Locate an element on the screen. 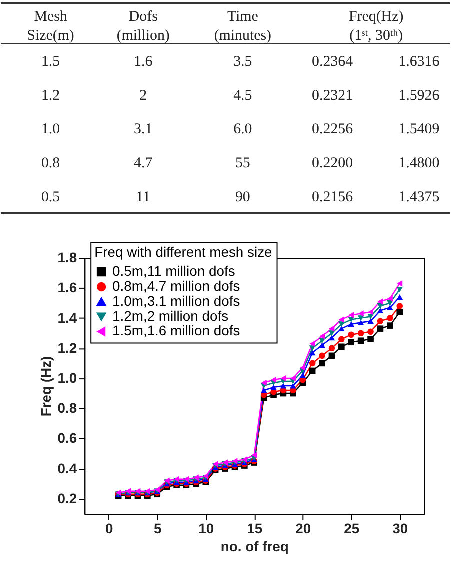 This screenshot has height=569, width=451. text: 1.2 is located at coordinates (50, 96).